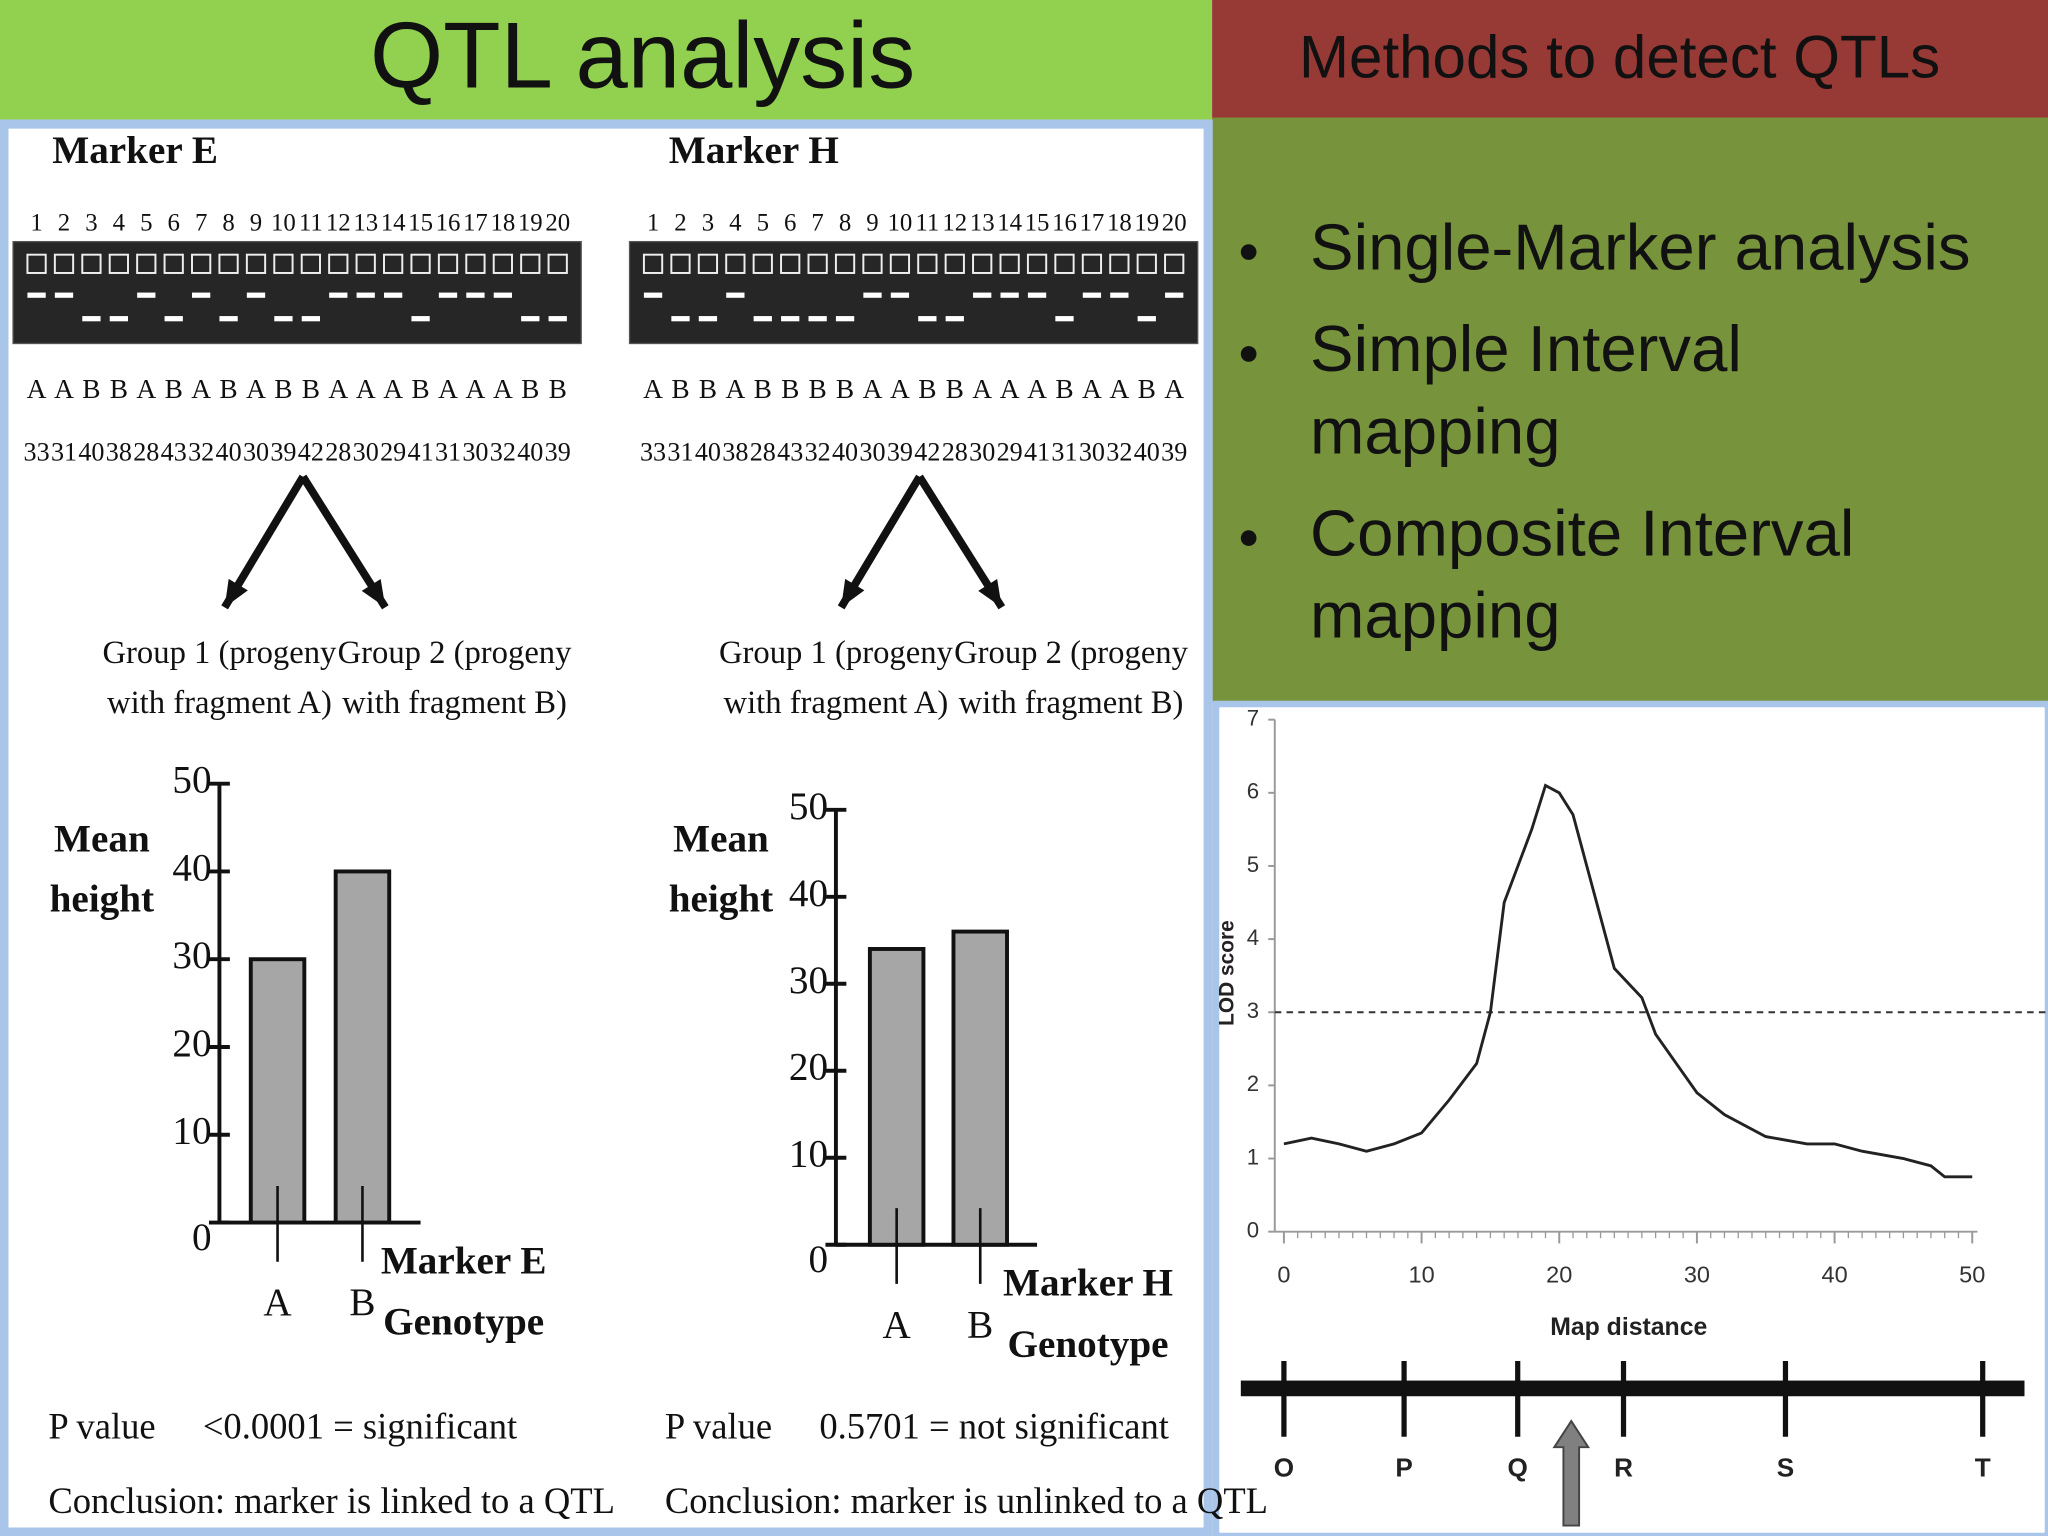  Describe the element at coordinates (966, 1500) in the screenshot. I see `conclusion: Conclusion: marker is unlinked to a QTL` at that location.